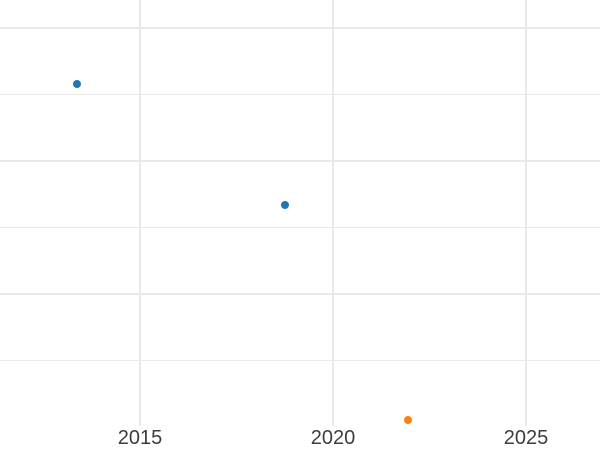 This screenshot has height=450, width=600. Describe the element at coordinates (140, 438) in the screenshot. I see `x-tick-label: 2015` at that location.